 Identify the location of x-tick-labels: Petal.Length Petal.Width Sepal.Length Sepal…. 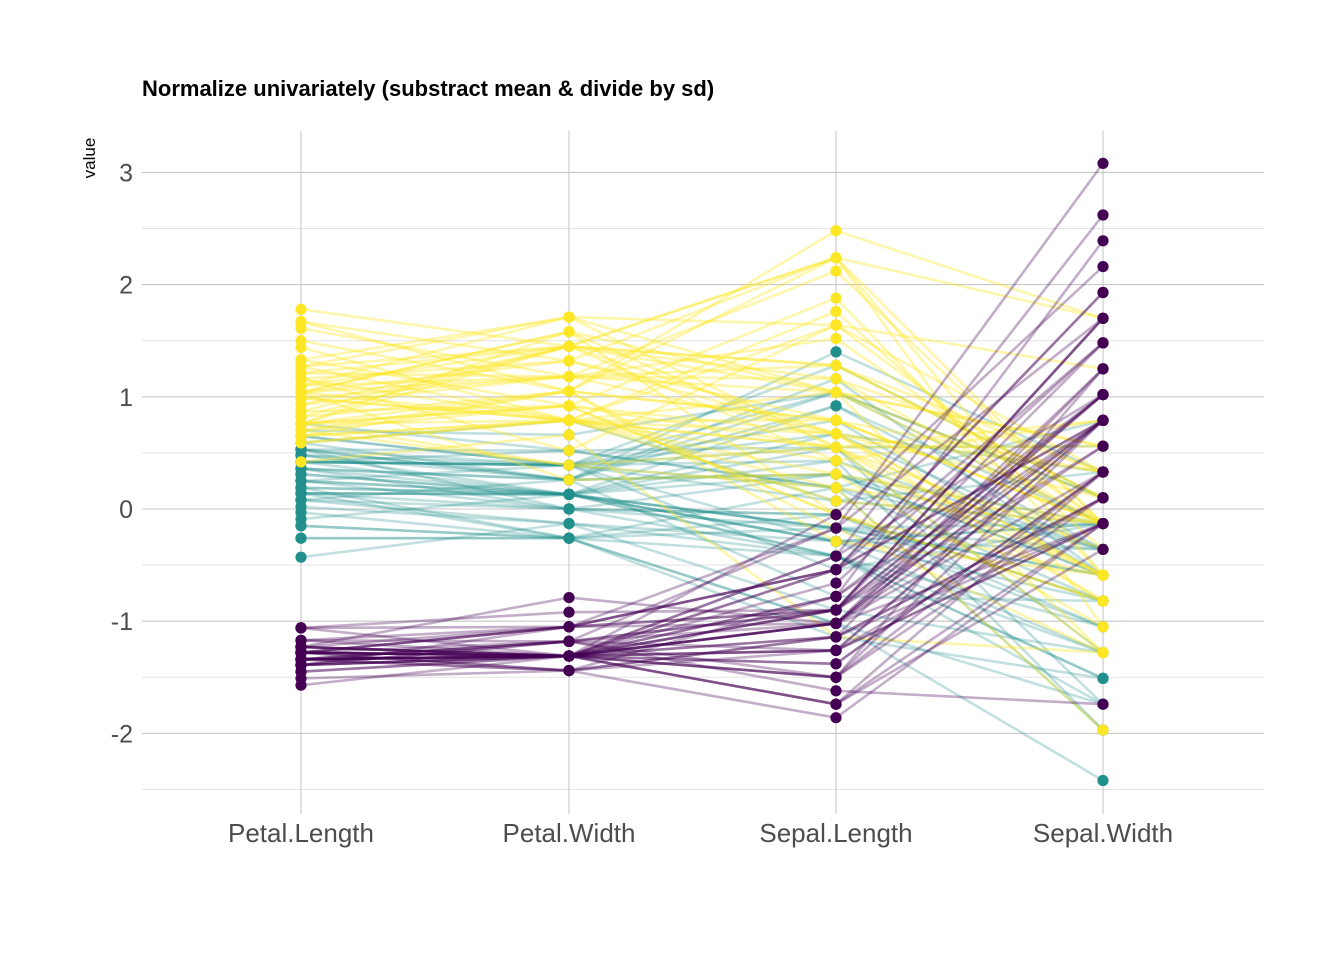
(700, 833).